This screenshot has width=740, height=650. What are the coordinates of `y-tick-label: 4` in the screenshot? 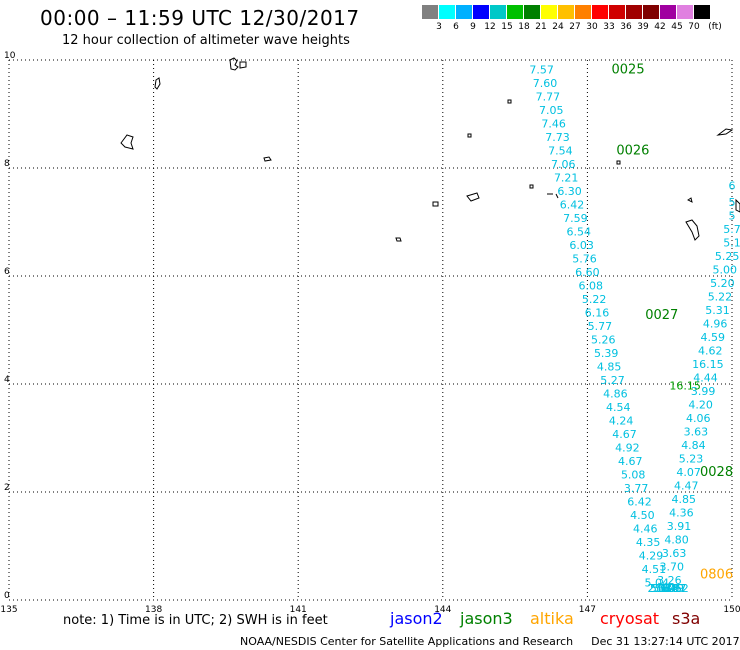 It's located at (7, 380).